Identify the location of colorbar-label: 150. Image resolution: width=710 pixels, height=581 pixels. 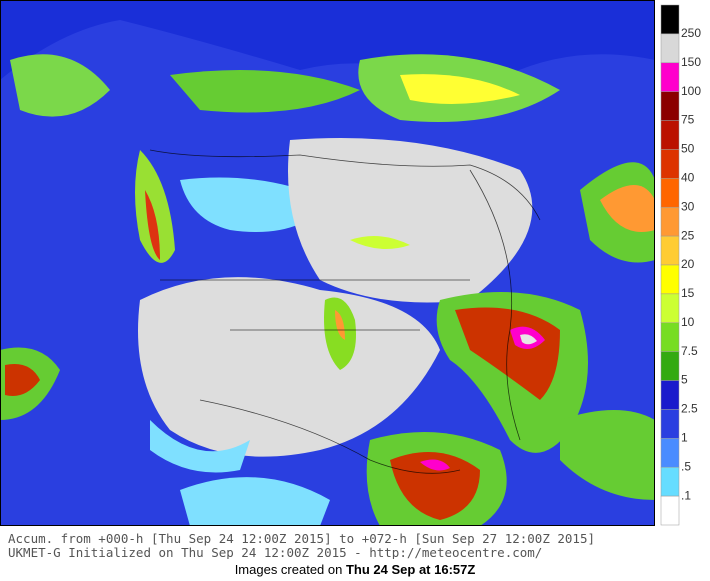
(691, 62).